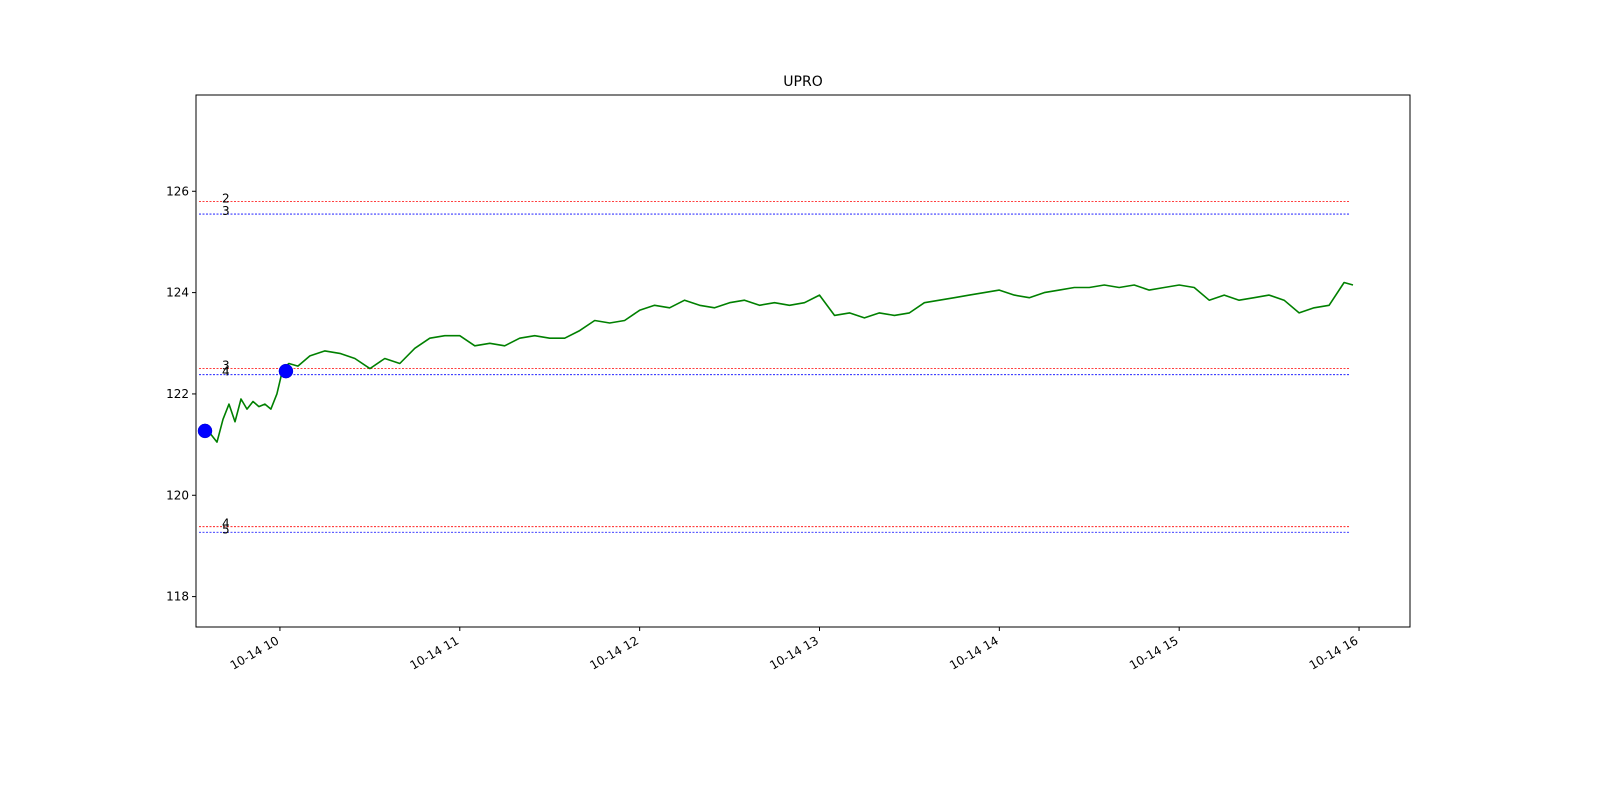 The height and width of the screenshot is (800, 1600). I want to click on y-axis: 118 120 122 124 126, so click(181, 394).